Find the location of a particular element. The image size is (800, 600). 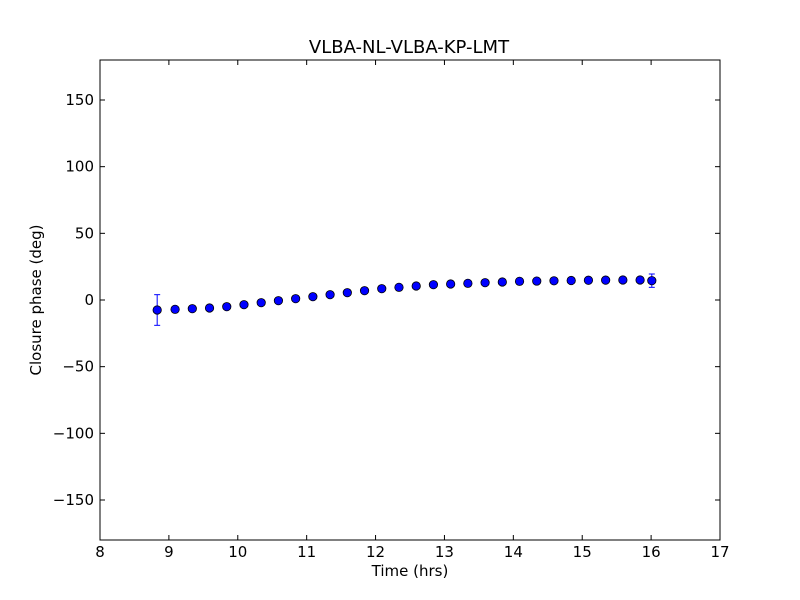

x-tick-label: 17 is located at coordinates (719, 552).